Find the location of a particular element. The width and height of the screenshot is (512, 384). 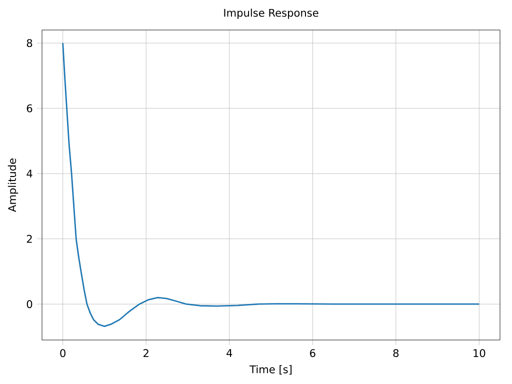

y-tick-label: 4 is located at coordinates (29, 174).